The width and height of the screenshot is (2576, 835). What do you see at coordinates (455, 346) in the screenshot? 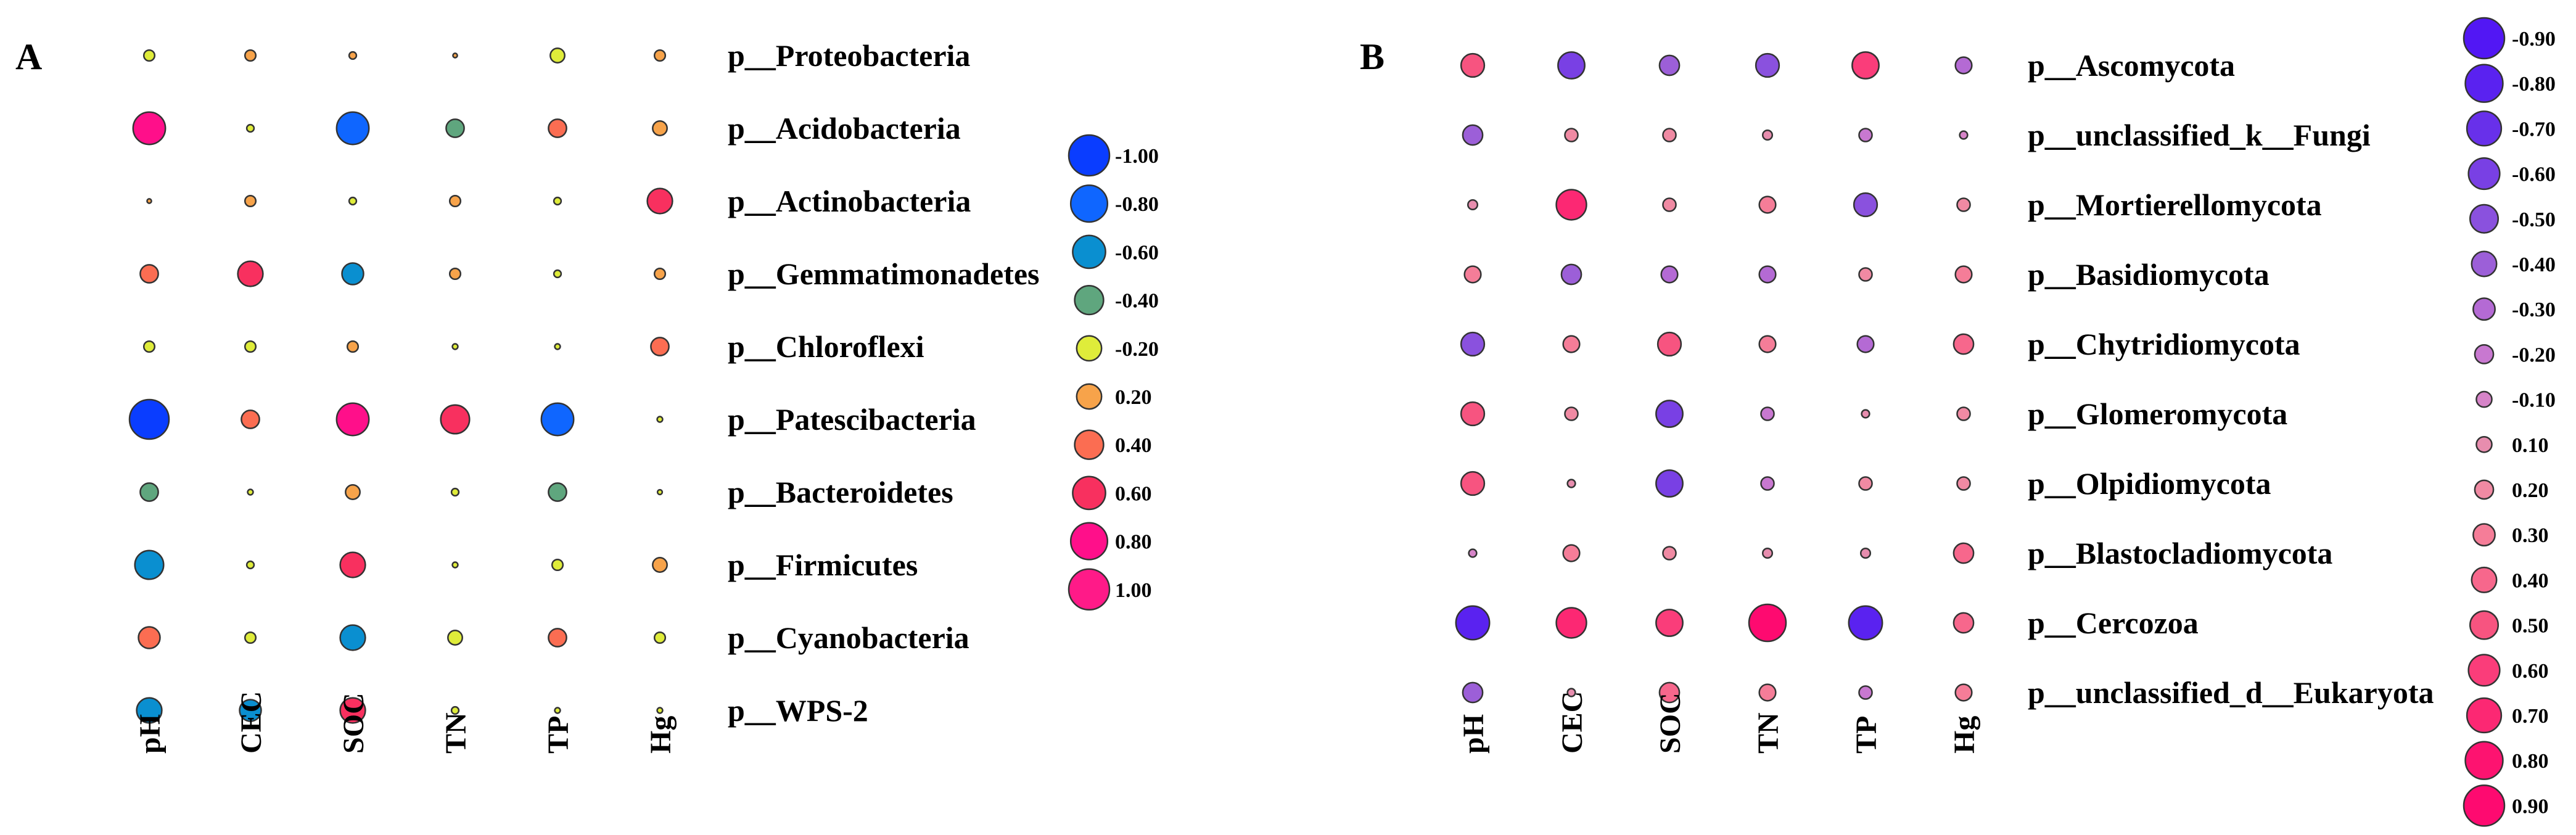
I see `bubble-a-r4-c3` at bounding box center [455, 346].